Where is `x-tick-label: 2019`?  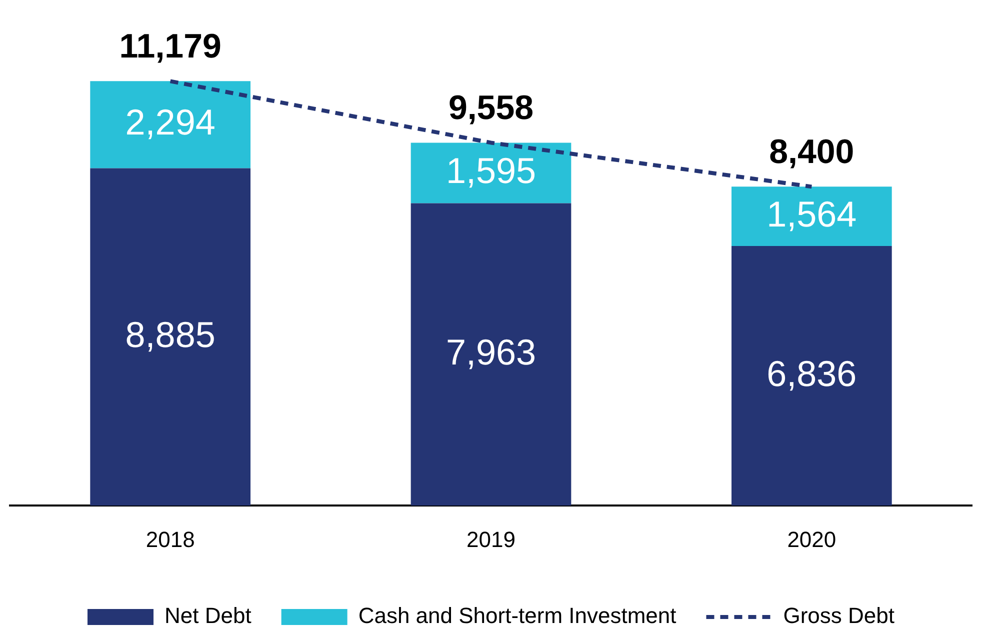 x-tick-label: 2019 is located at coordinates (491, 539).